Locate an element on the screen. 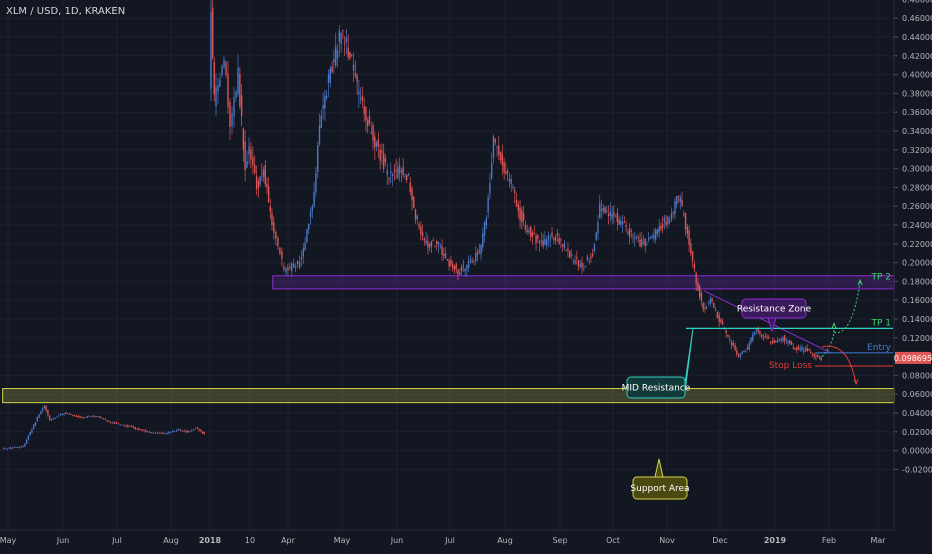 This screenshot has height=554, width=932. x-tick-label: Jun is located at coordinates (63, 540).